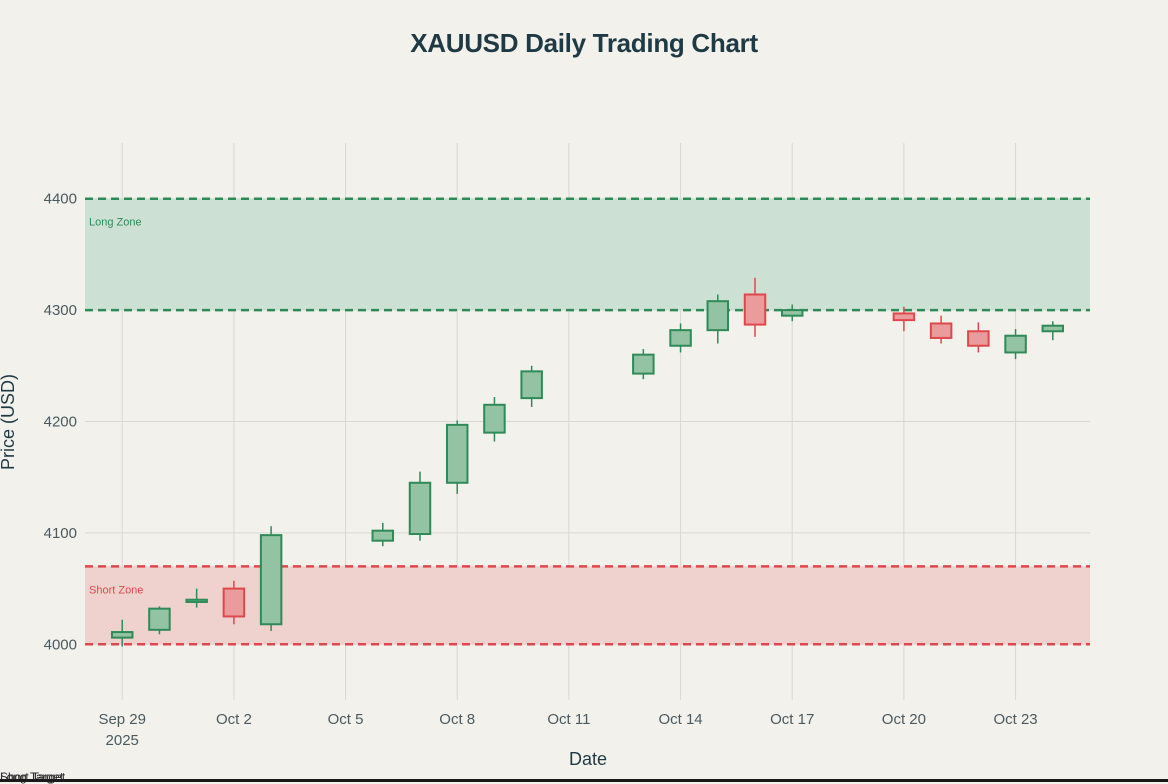 The image size is (1168, 784). Describe the element at coordinates (584, 780) in the screenshot. I see `bottom-border` at that location.